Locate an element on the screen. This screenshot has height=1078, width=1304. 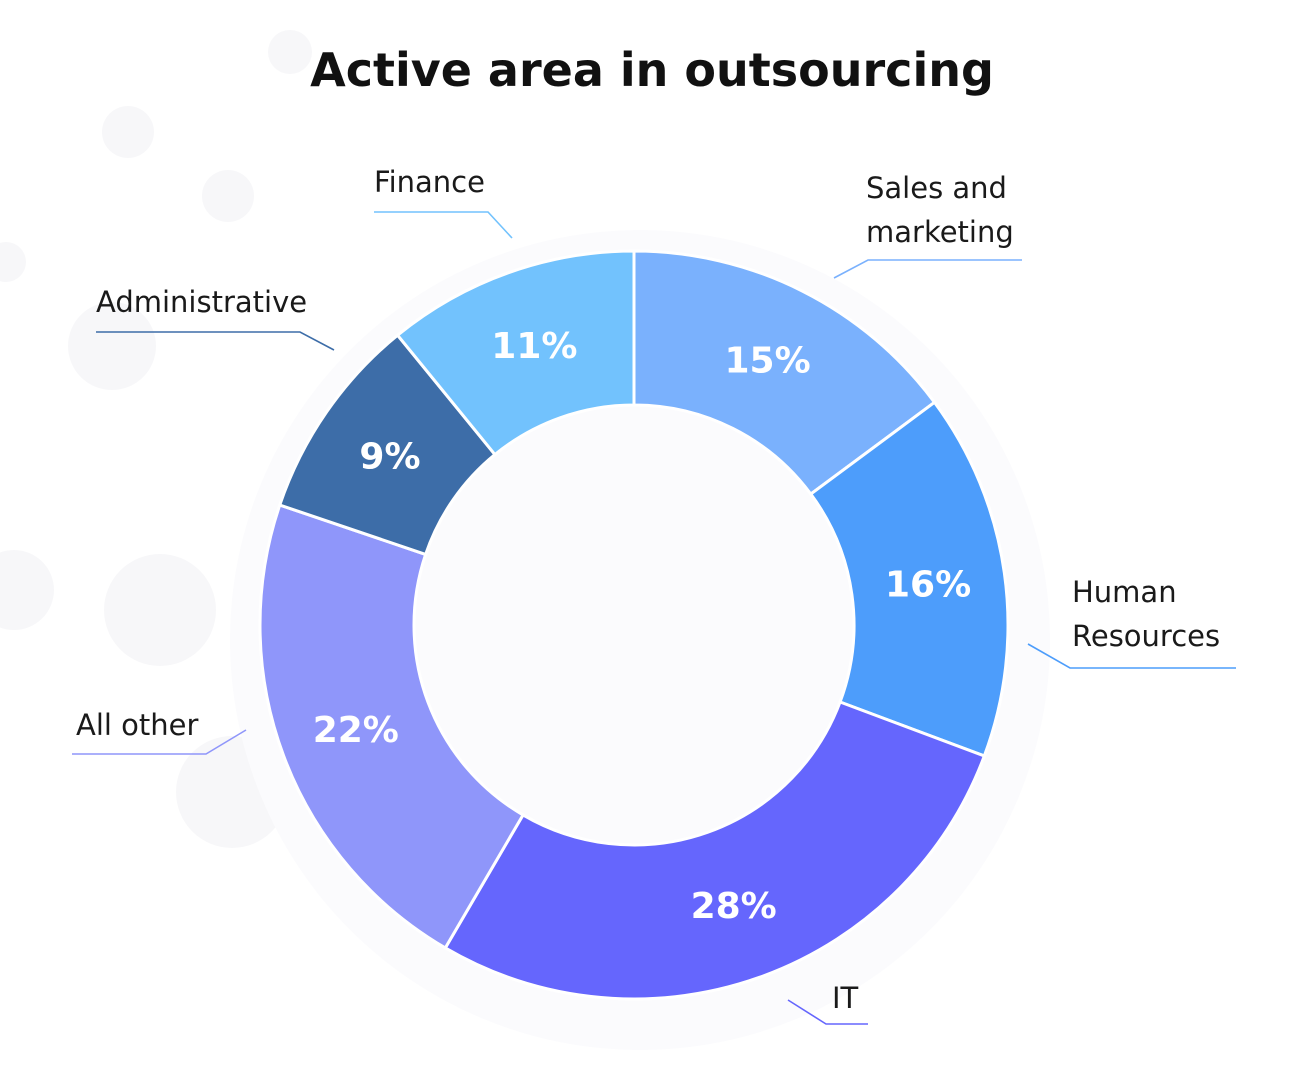
category-label-it: IT is located at coordinates (845, 998).